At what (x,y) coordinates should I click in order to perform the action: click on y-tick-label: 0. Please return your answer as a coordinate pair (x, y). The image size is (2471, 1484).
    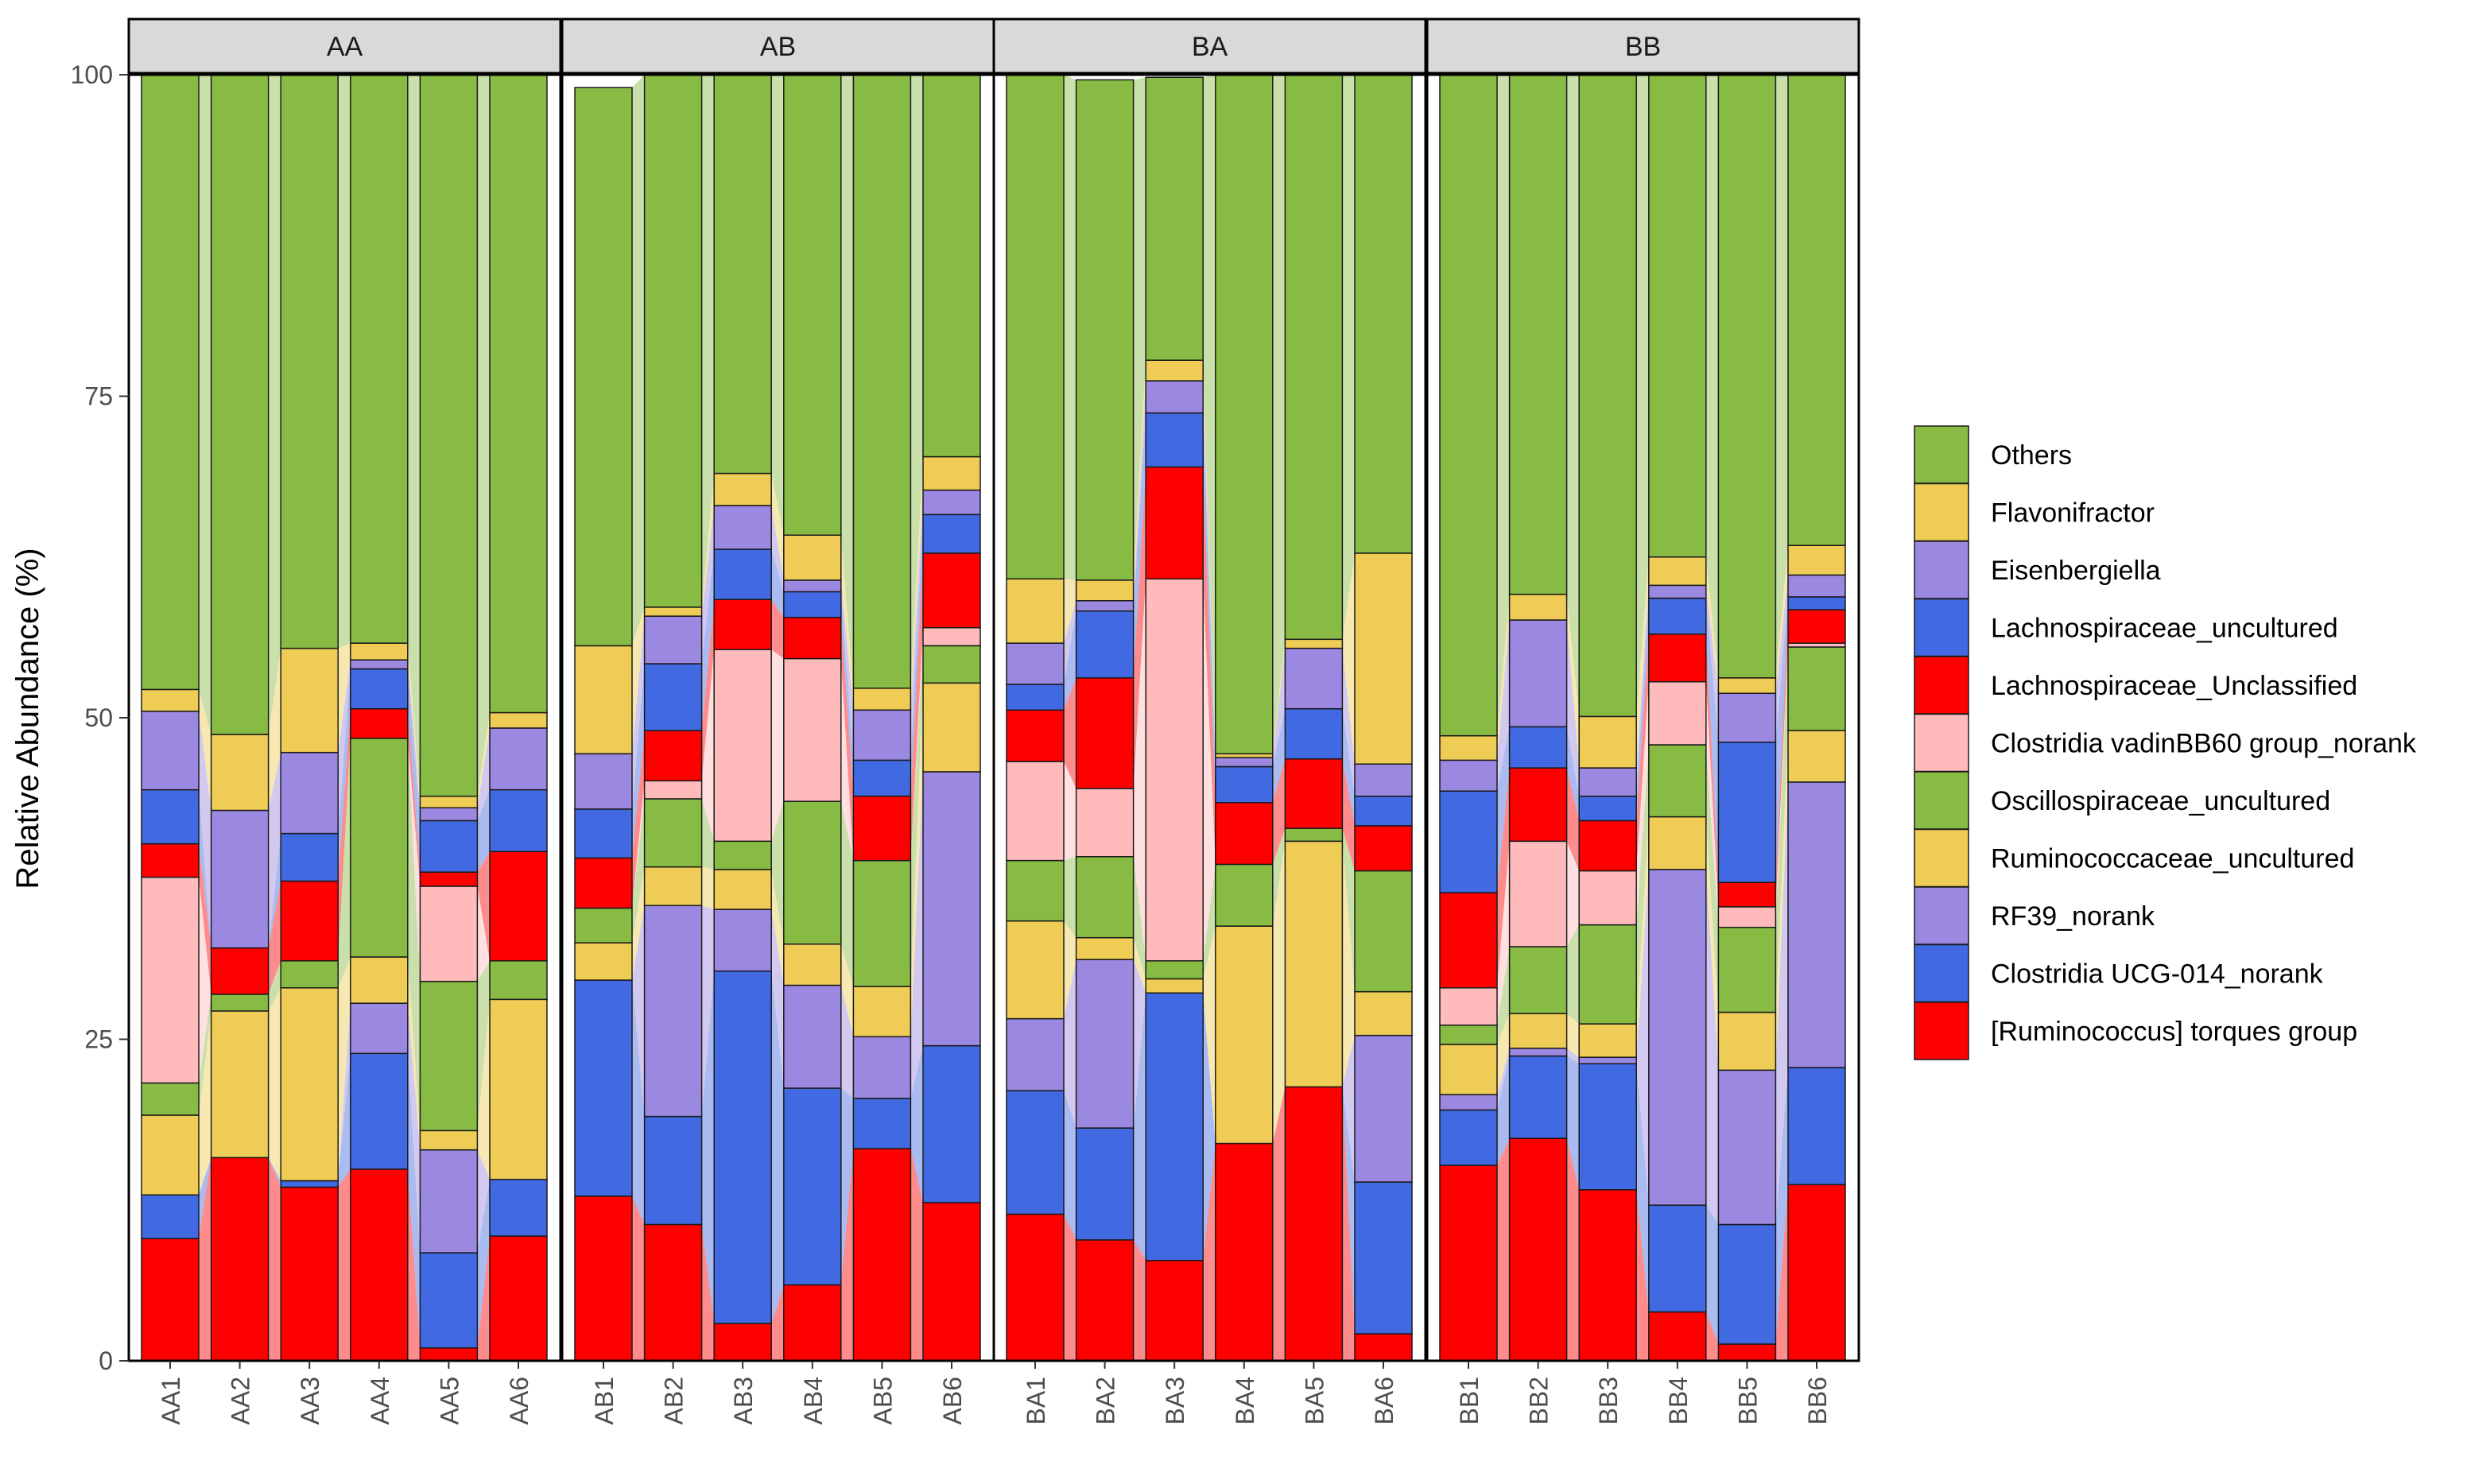
    Looking at the image, I should click on (106, 1360).